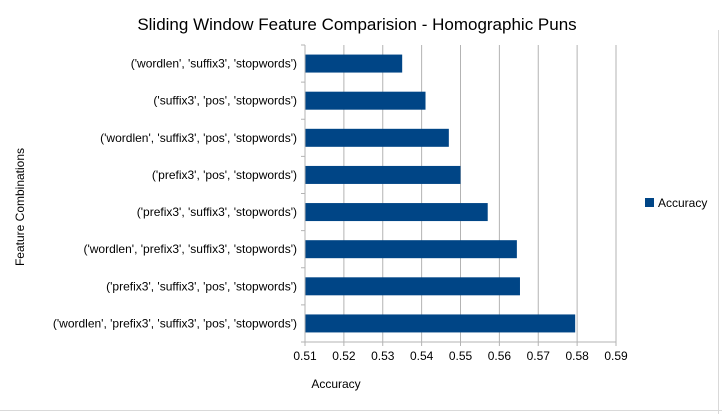 This screenshot has height=419, width=722. I want to click on x-tick-label: 0.55, so click(461, 356).